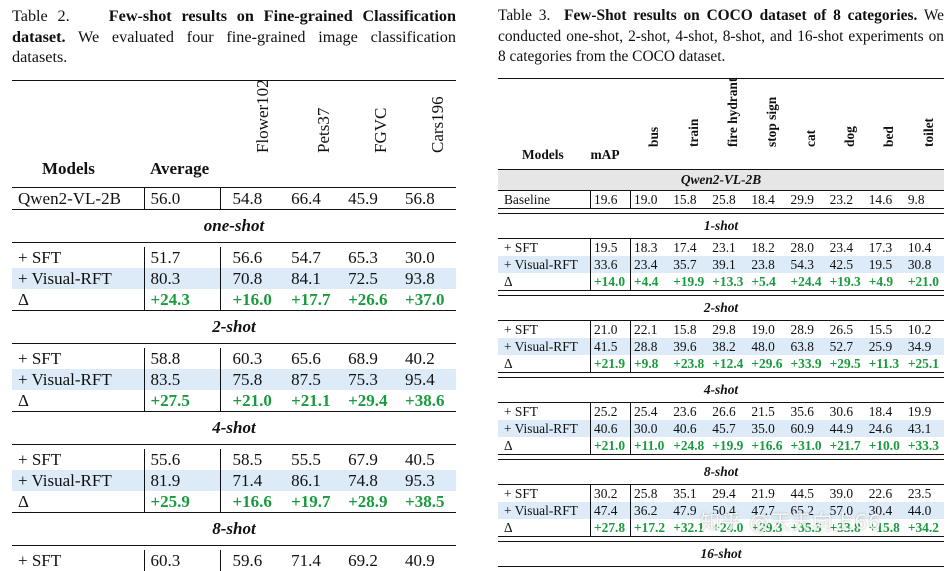 This screenshot has height=571, width=952. What do you see at coordinates (226, 257) in the screenshot?
I see `table-row: + SFT 51.7 56.6 54.7 65.3 30.0` at bounding box center [226, 257].